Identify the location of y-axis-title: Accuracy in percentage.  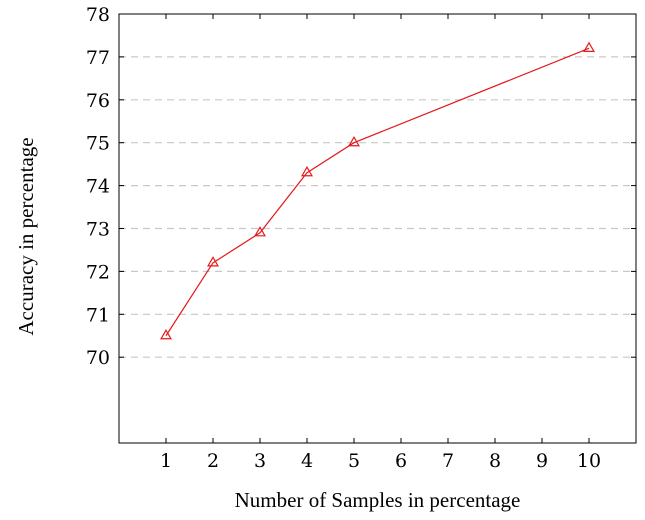
(26, 236).